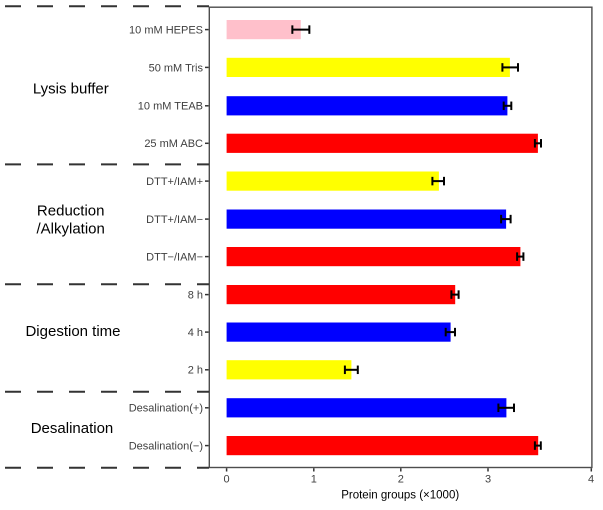 This screenshot has width=603, height=510. I want to click on svg-text: /Alkylation, so click(71, 228).